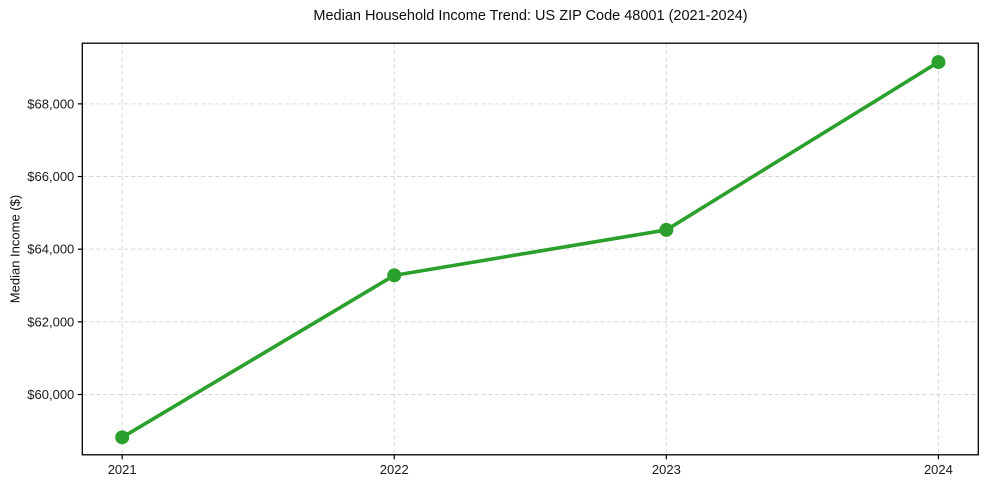 This screenshot has height=490, width=989. Describe the element at coordinates (122, 469) in the screenshot. I see `x-tick-label: 2021` at that location.